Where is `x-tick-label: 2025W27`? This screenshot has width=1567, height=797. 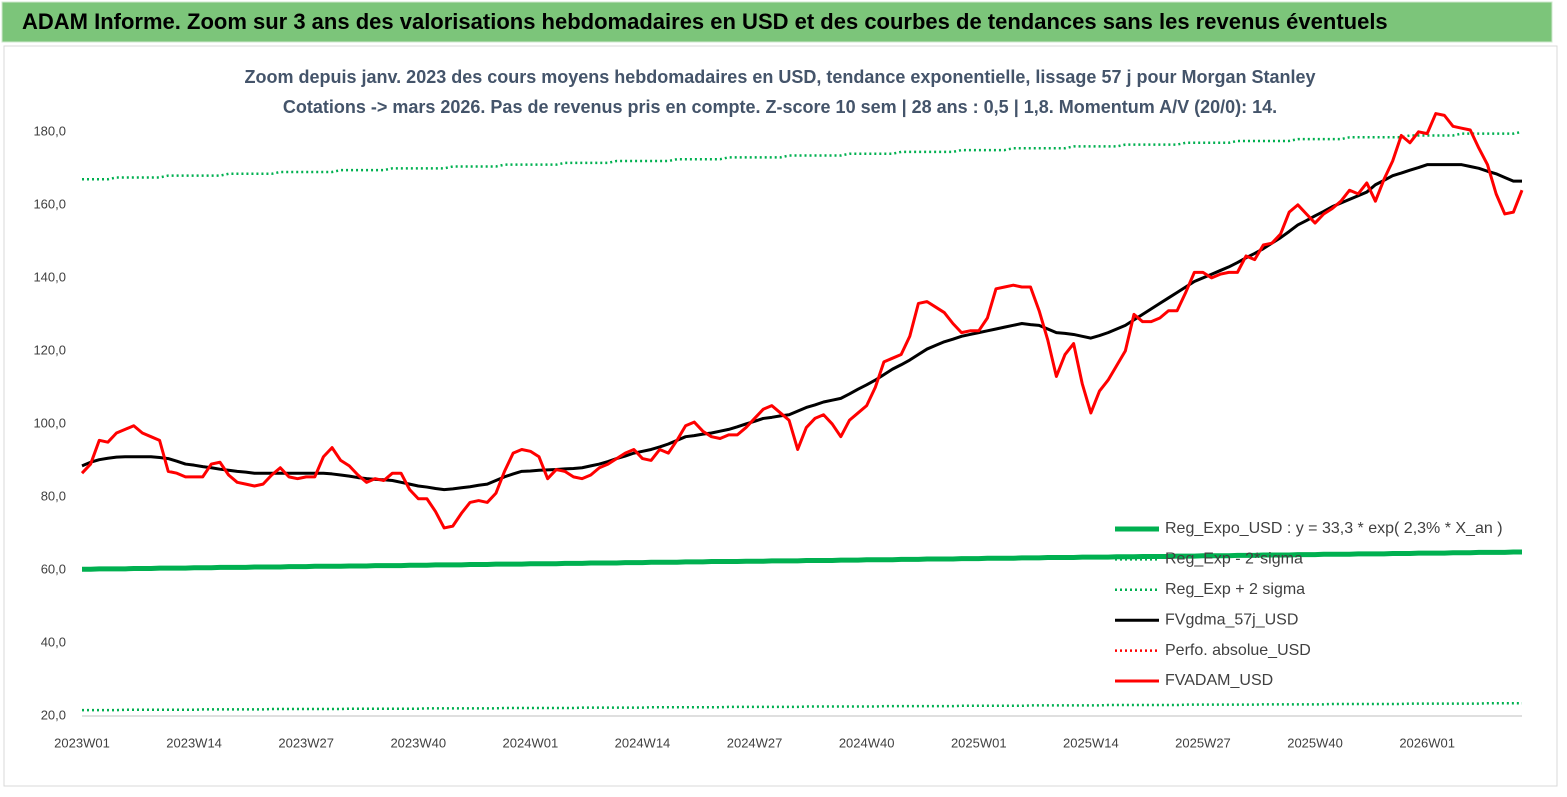
x-tick-label: 2025W27 is located at coordinates (1203, 742).